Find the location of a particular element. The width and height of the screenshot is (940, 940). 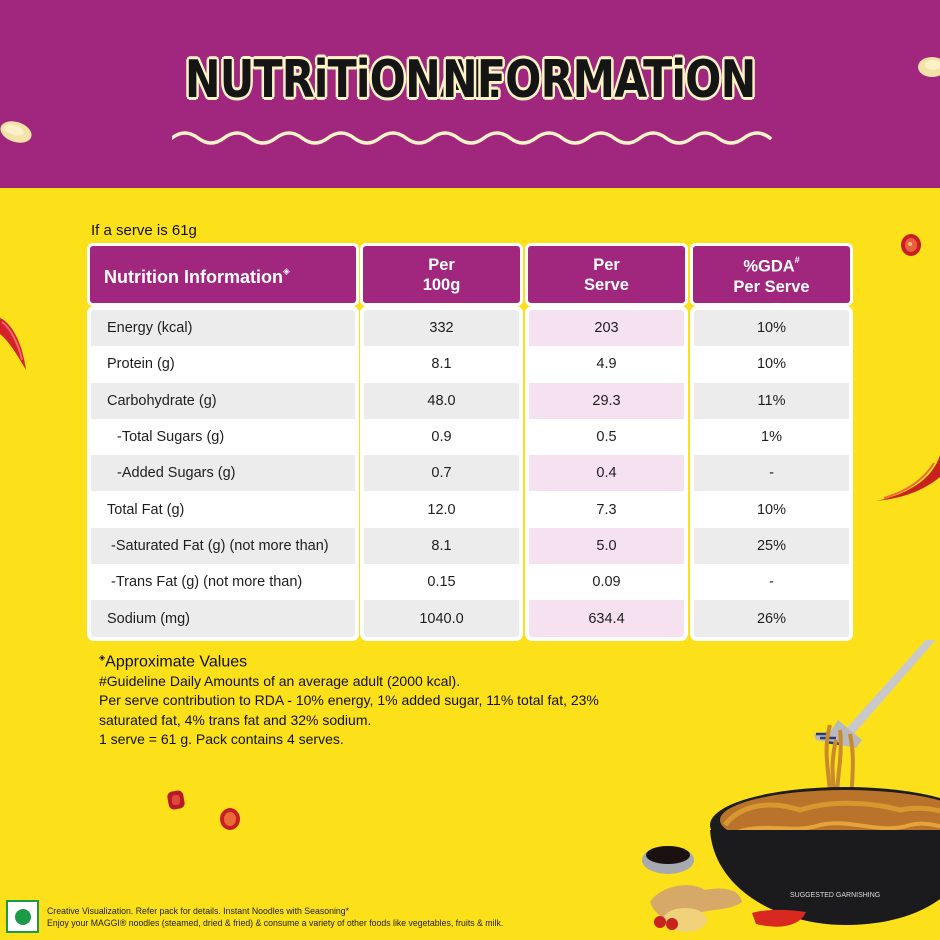

header-nutrition-information: Nutrition Information◈ is located at coordinates (223, 274).